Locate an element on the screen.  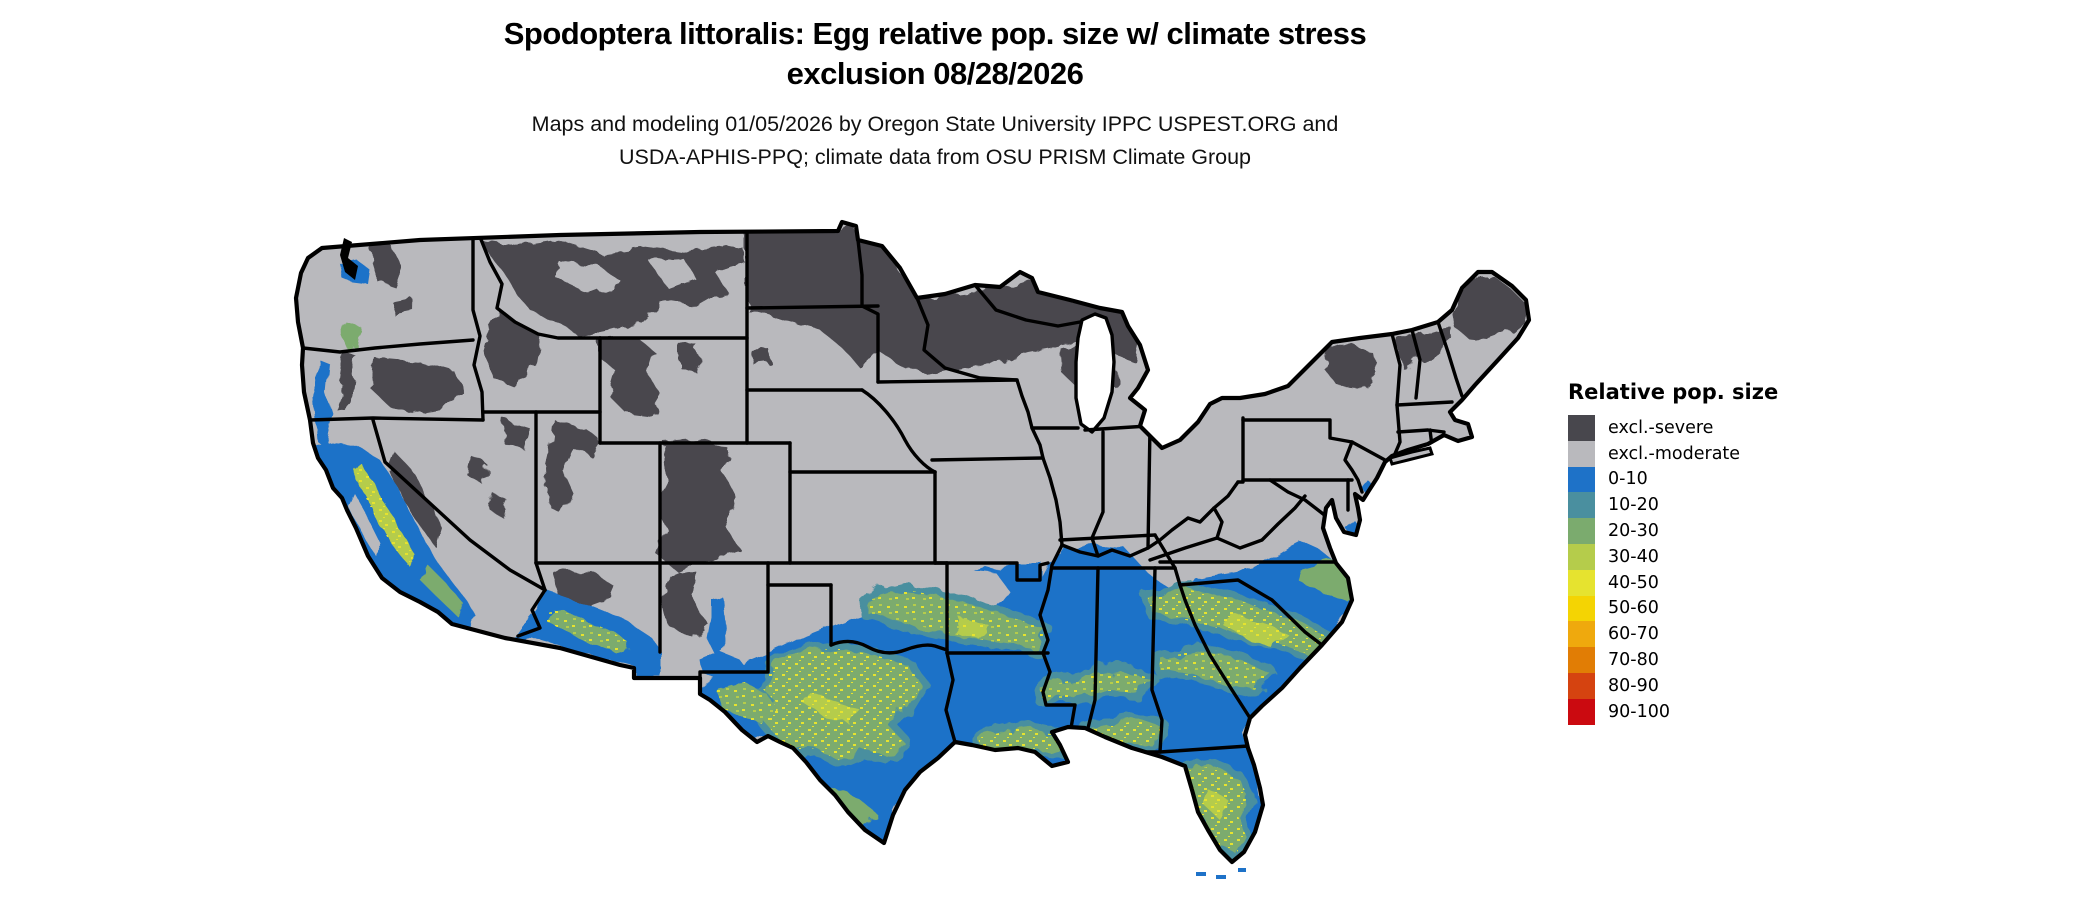
legend-label: 60-70 is located at coordinates (1633, 634).